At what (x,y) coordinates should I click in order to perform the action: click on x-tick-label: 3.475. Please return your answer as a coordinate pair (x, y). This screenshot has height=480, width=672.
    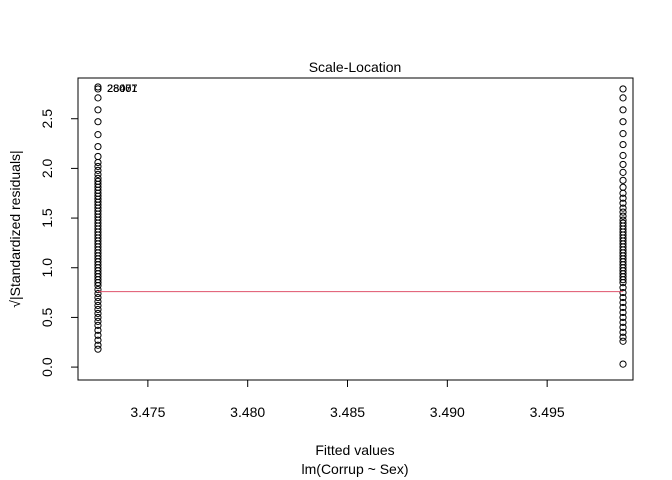
    Looking at the image, I should click on (147, 412).